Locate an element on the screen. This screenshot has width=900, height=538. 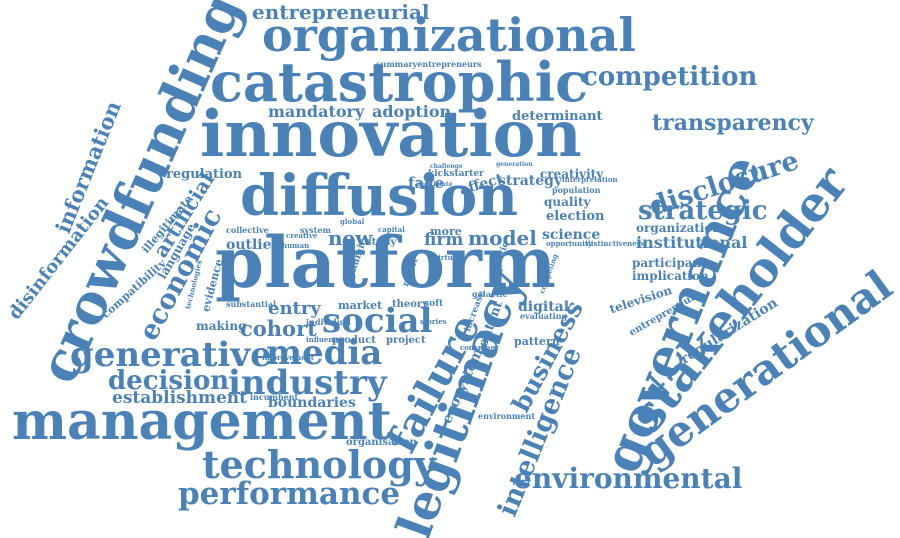
word: innovation is located at coordinates (391, 134).